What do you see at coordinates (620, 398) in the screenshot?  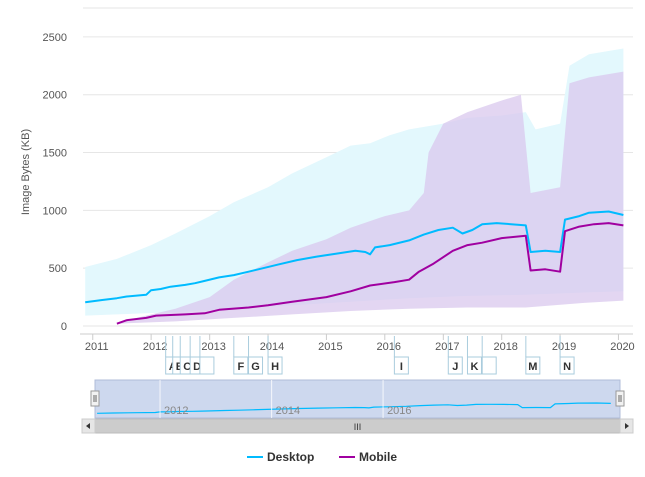 I see `navigator-handle-right` at bounding box center [620, 398].